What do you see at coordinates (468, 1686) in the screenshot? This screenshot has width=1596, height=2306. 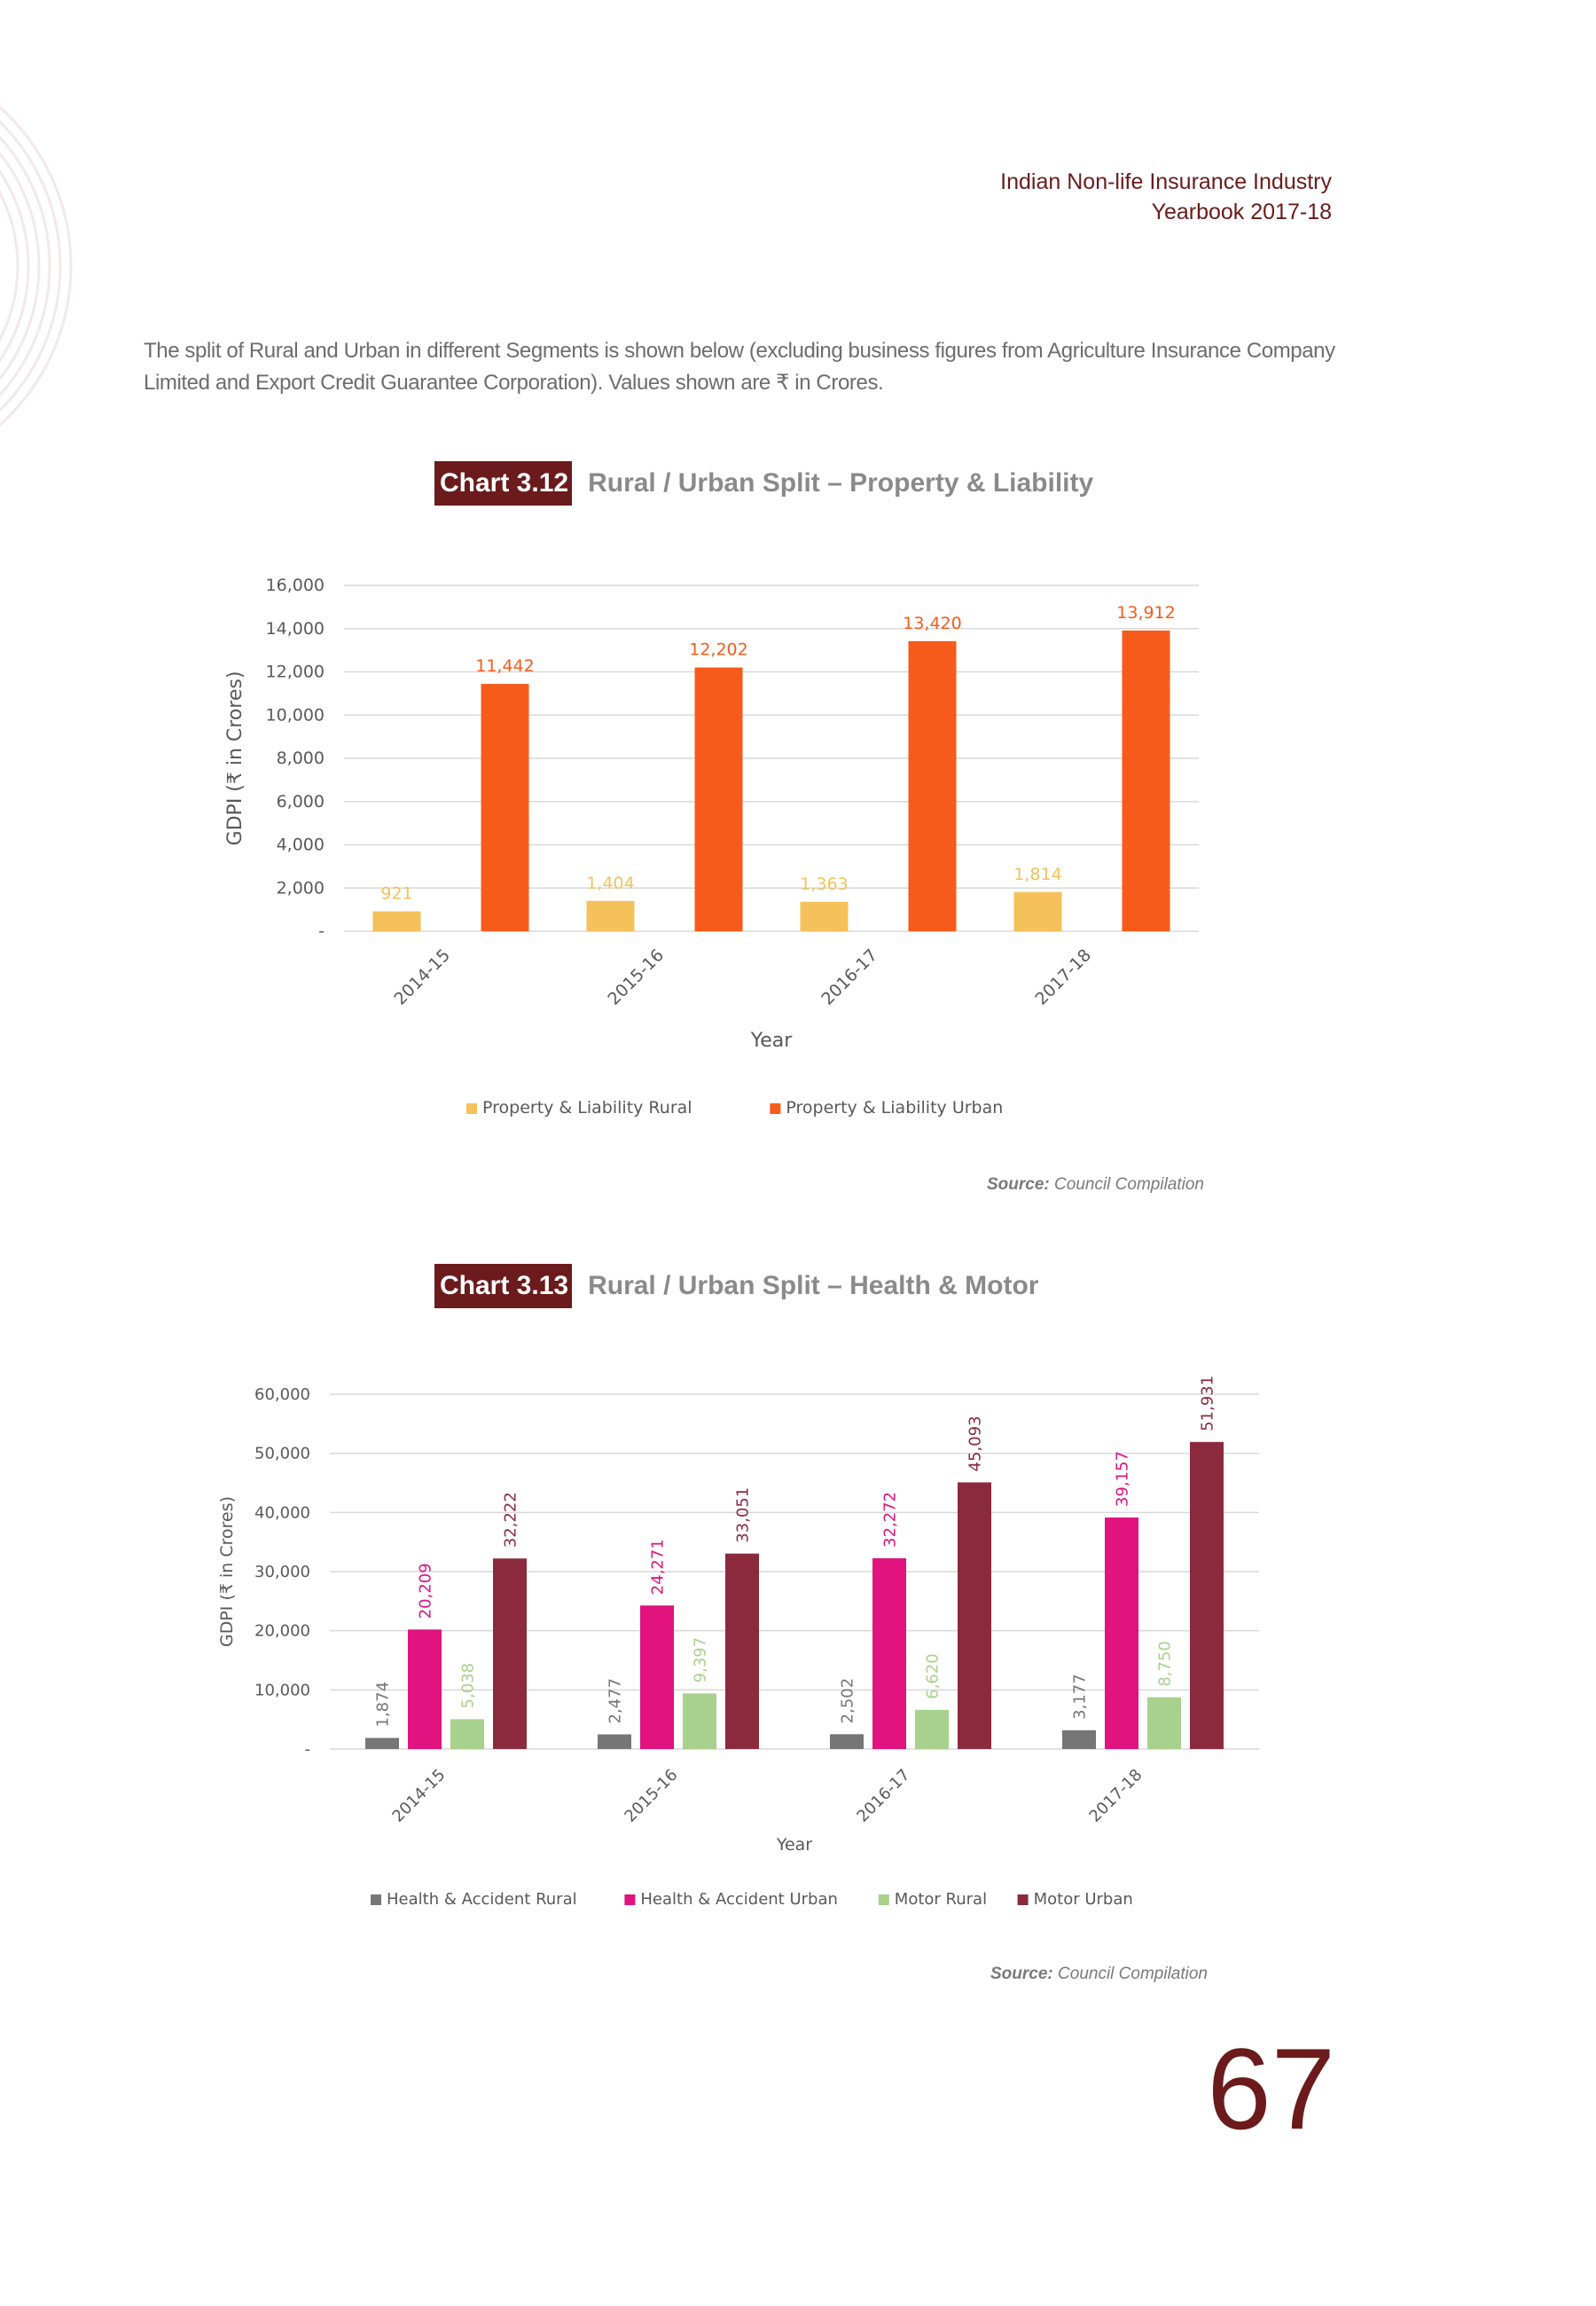 I see `data-label: 5,038` at bounding box center [468, 1686].